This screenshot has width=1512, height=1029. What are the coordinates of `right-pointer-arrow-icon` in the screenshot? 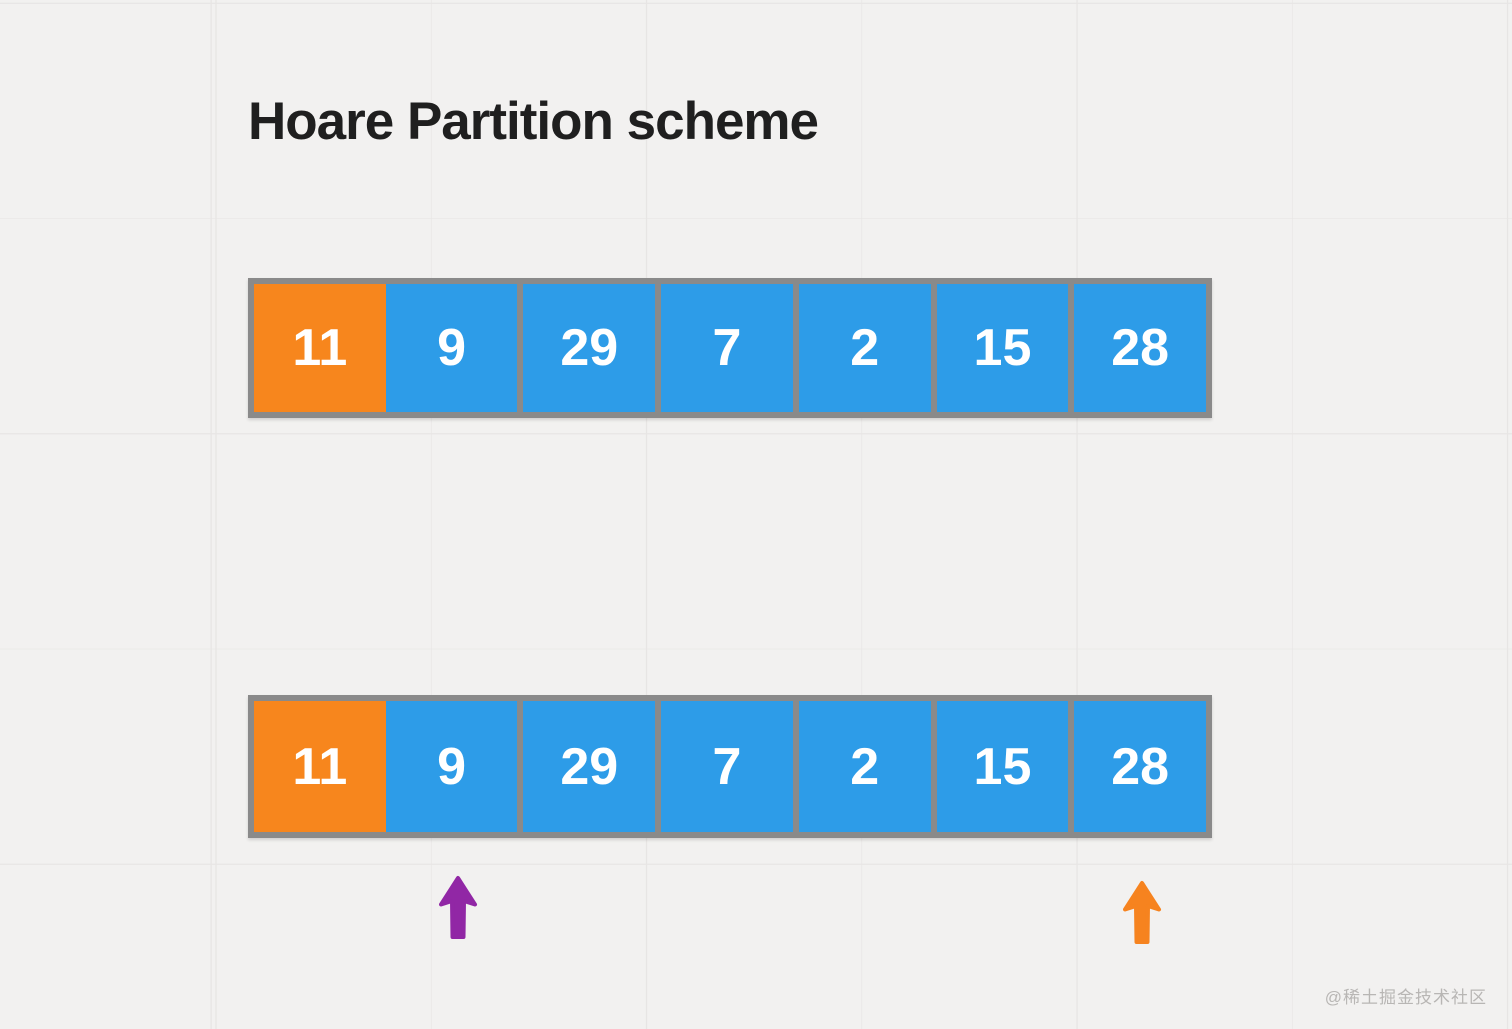 It's located at (1142, 912).